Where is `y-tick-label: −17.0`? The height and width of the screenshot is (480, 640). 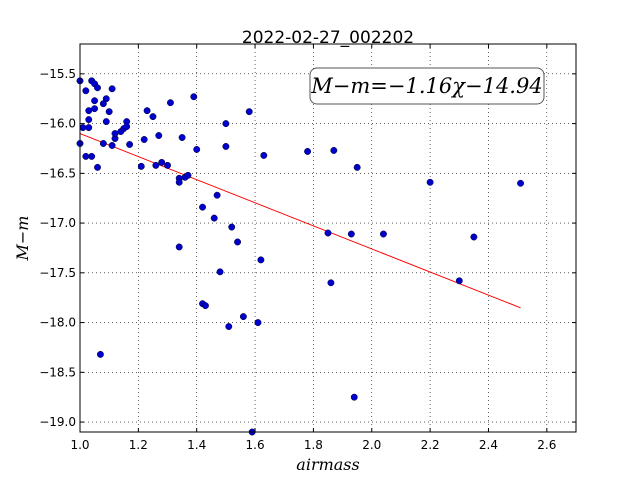
y-tick-label: −17.0 is located at coordinates (57, 223).